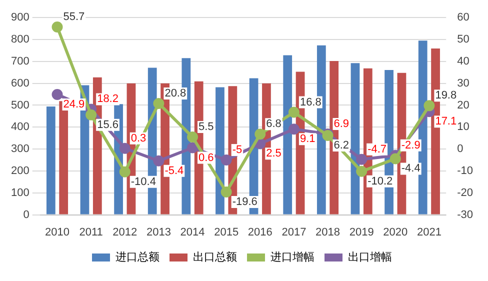 The image size is (488, 281). I want to click on y2-tick-label: 10, so click(463, 127).